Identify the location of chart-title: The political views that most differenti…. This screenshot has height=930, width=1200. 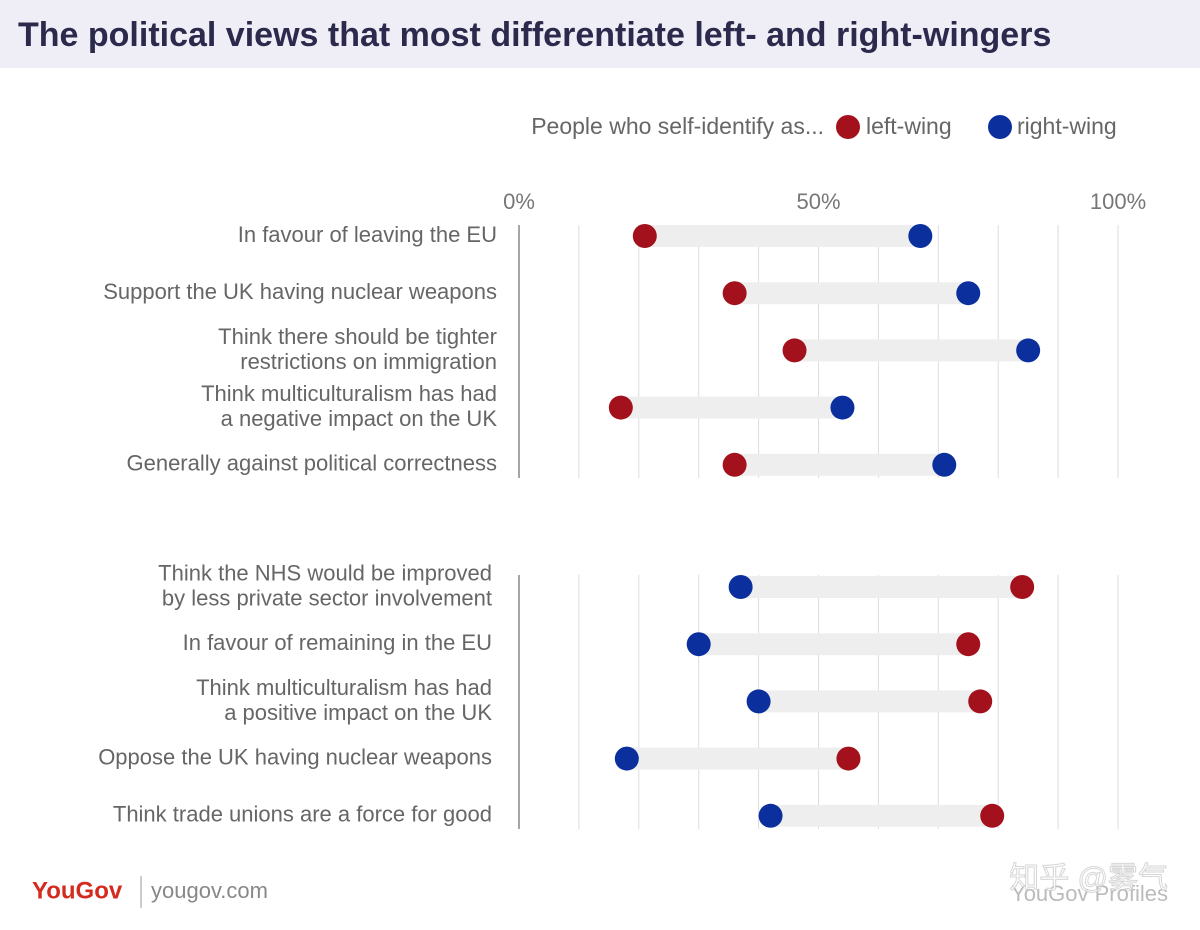
(534, 35).